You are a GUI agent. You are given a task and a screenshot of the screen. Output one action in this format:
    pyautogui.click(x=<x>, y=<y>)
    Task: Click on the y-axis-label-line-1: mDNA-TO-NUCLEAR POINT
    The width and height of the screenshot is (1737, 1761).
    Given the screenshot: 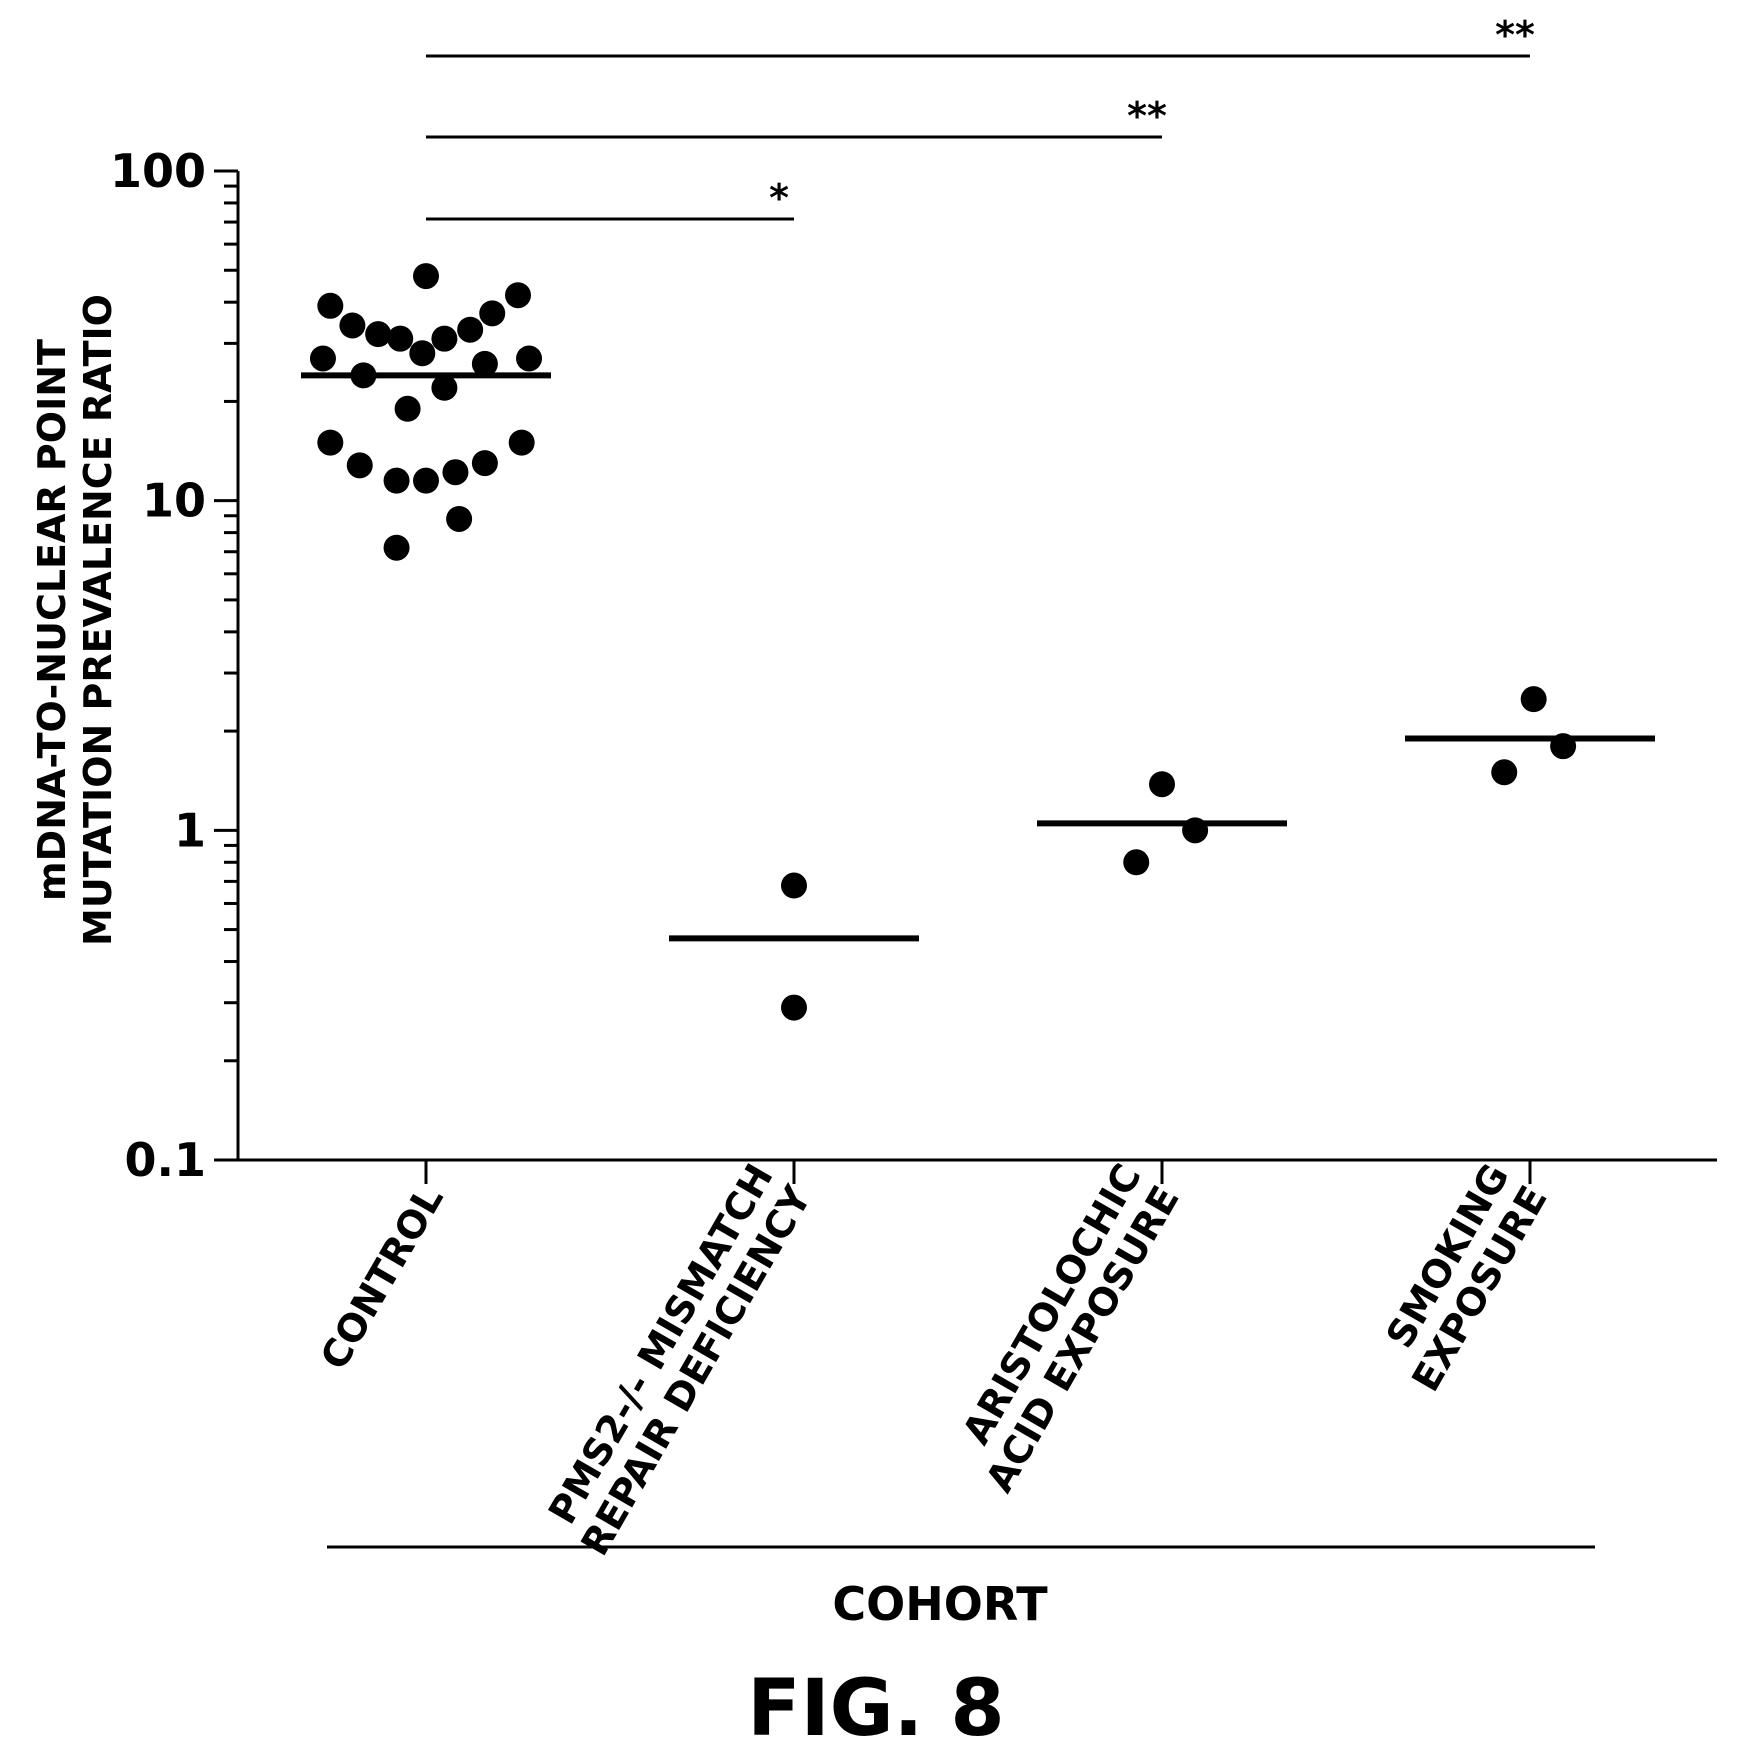 What is the action you would take?
    pyautogui.click(x=52, y=620)
    